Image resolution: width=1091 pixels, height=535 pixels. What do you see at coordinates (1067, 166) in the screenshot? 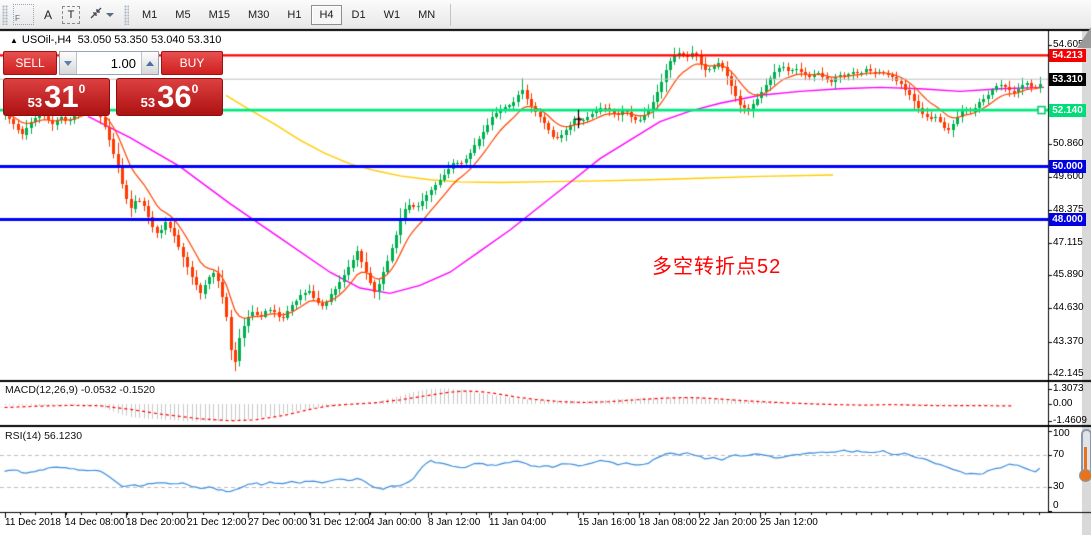
I see `price-badge: 50.000` at bounding box center [1067, 166].